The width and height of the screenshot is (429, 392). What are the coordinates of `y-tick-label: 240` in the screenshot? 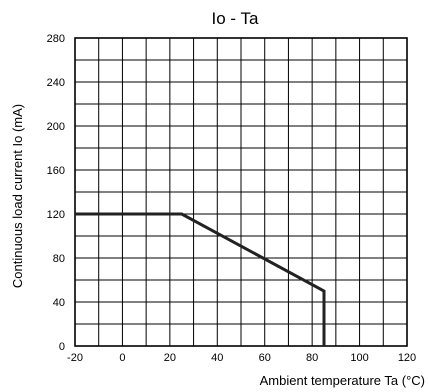 It's located at (56, 83).